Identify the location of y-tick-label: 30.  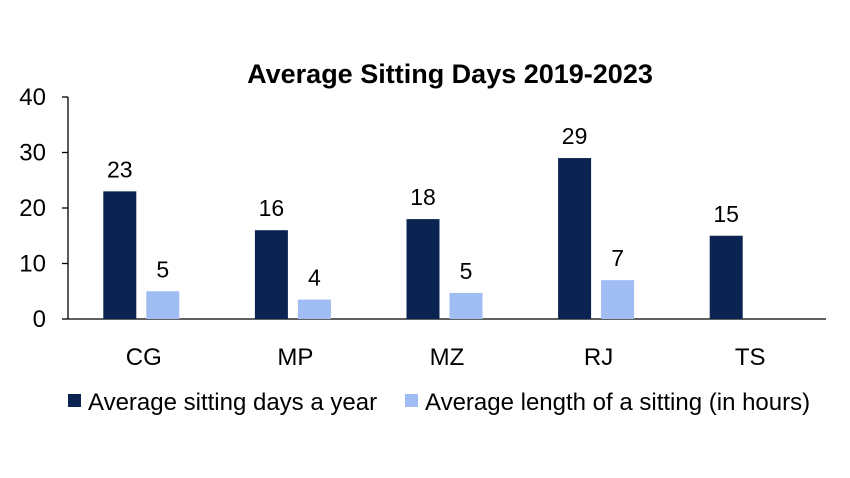
(32, 153).